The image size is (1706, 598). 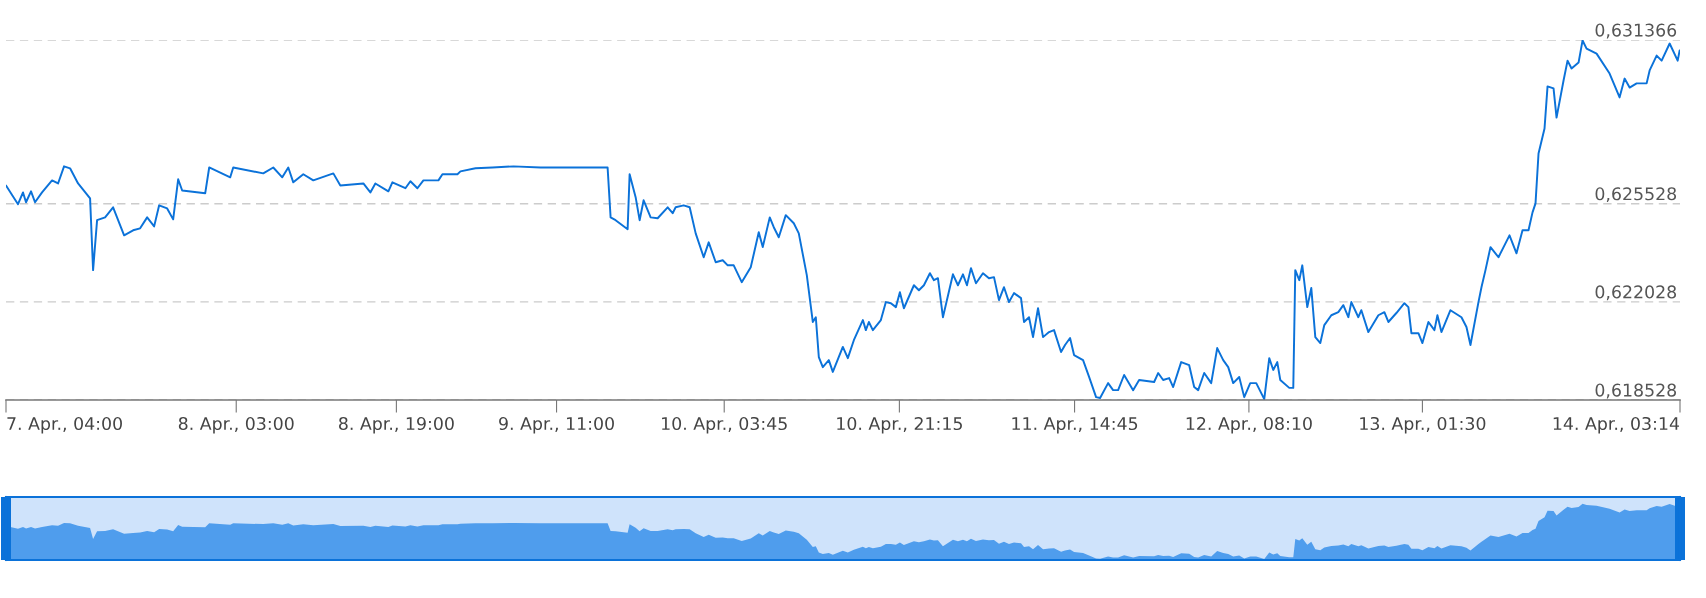 What do you see at coordinates (1075, 425) in the screenshot?
I see `x-tick-label: 11. Apr., 14:45` at bounding box center [1075, 425].